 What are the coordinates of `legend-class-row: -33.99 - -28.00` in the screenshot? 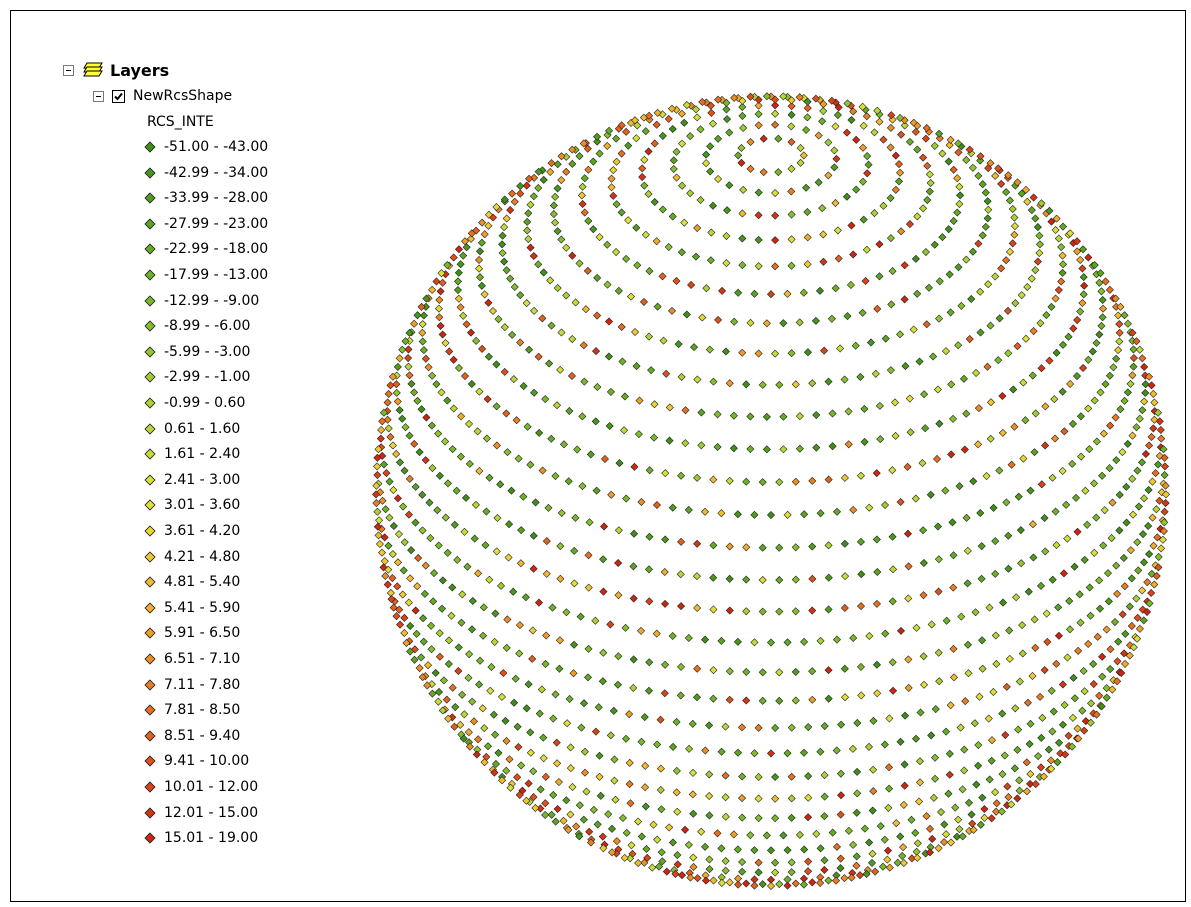 It's located at (206, 198).